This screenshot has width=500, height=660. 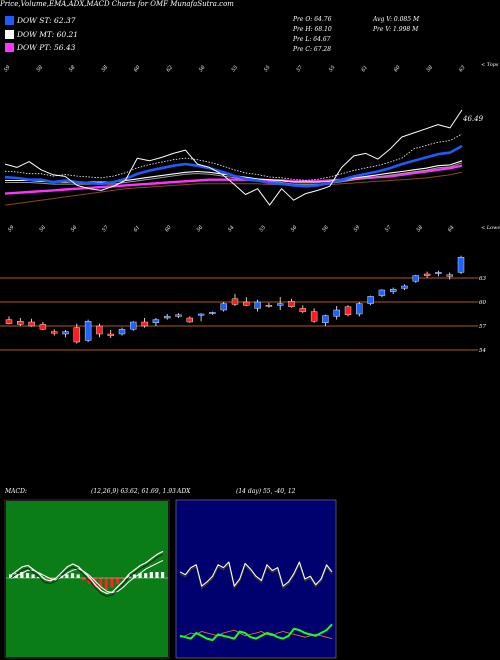 I want to click on adx-params: (14 day) 55, -40, 12, so click(x=266, y=491).